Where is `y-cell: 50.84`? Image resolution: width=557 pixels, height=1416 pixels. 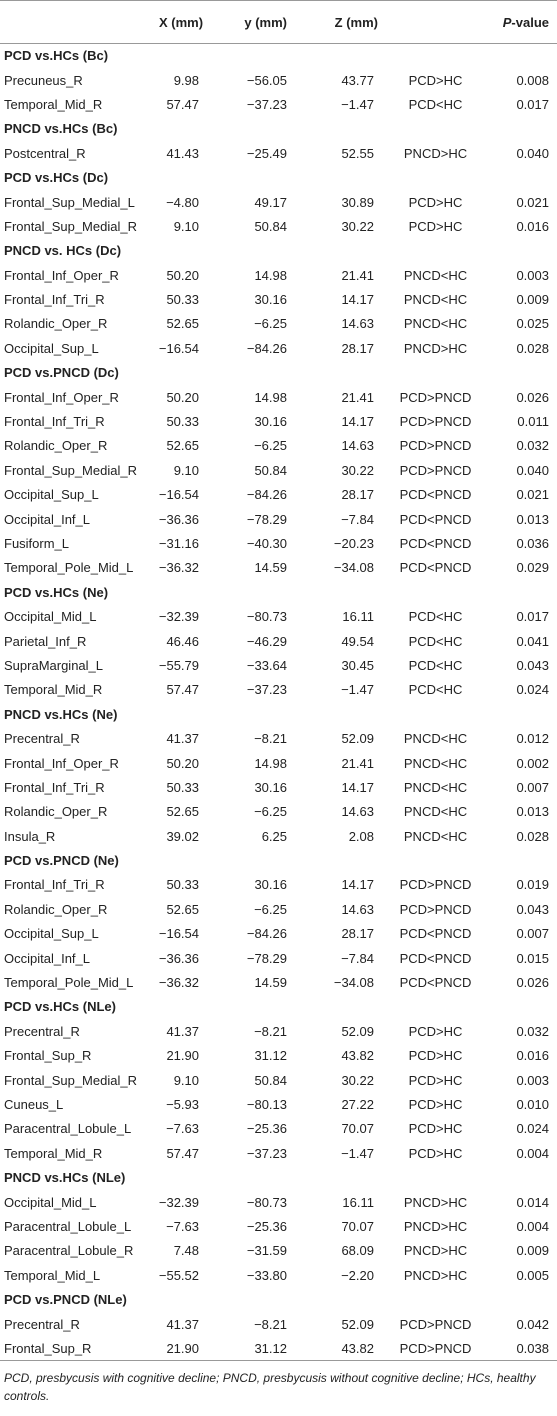
y-cell: 50.84 is located at coordinates (270, 226).